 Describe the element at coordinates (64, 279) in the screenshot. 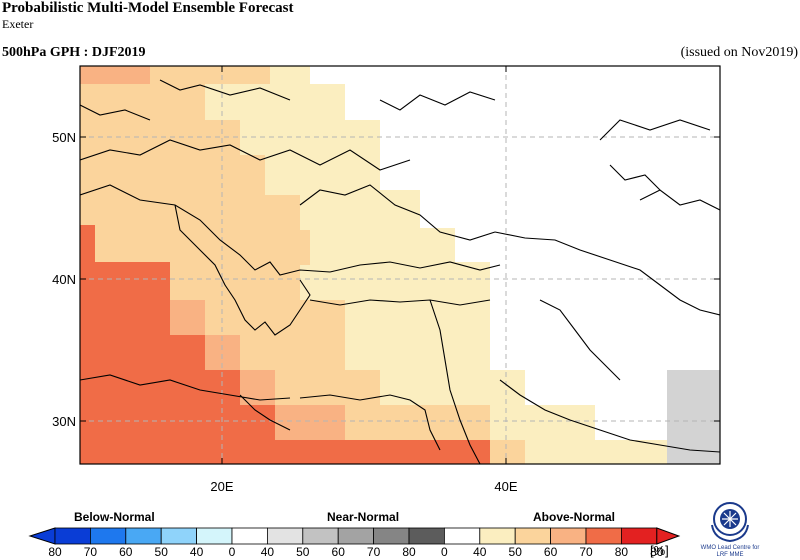

I see `lat-label-40n: 40N` at that location.